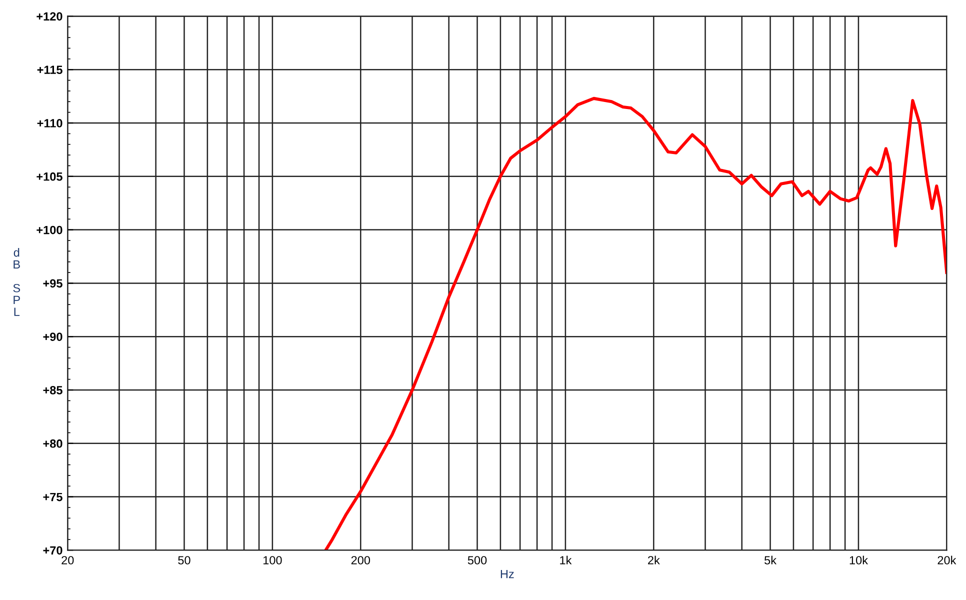 This screenshot has height=600, width=966. Describe the element at coordinates (507, 574) in the screenshot. I see `x-axis-title: Hz` at that location.